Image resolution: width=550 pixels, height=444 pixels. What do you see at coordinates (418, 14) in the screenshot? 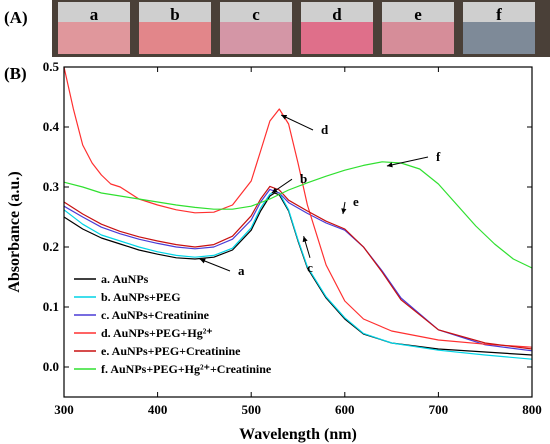
I see `vial-label: e` at bounding box center [418, 14].